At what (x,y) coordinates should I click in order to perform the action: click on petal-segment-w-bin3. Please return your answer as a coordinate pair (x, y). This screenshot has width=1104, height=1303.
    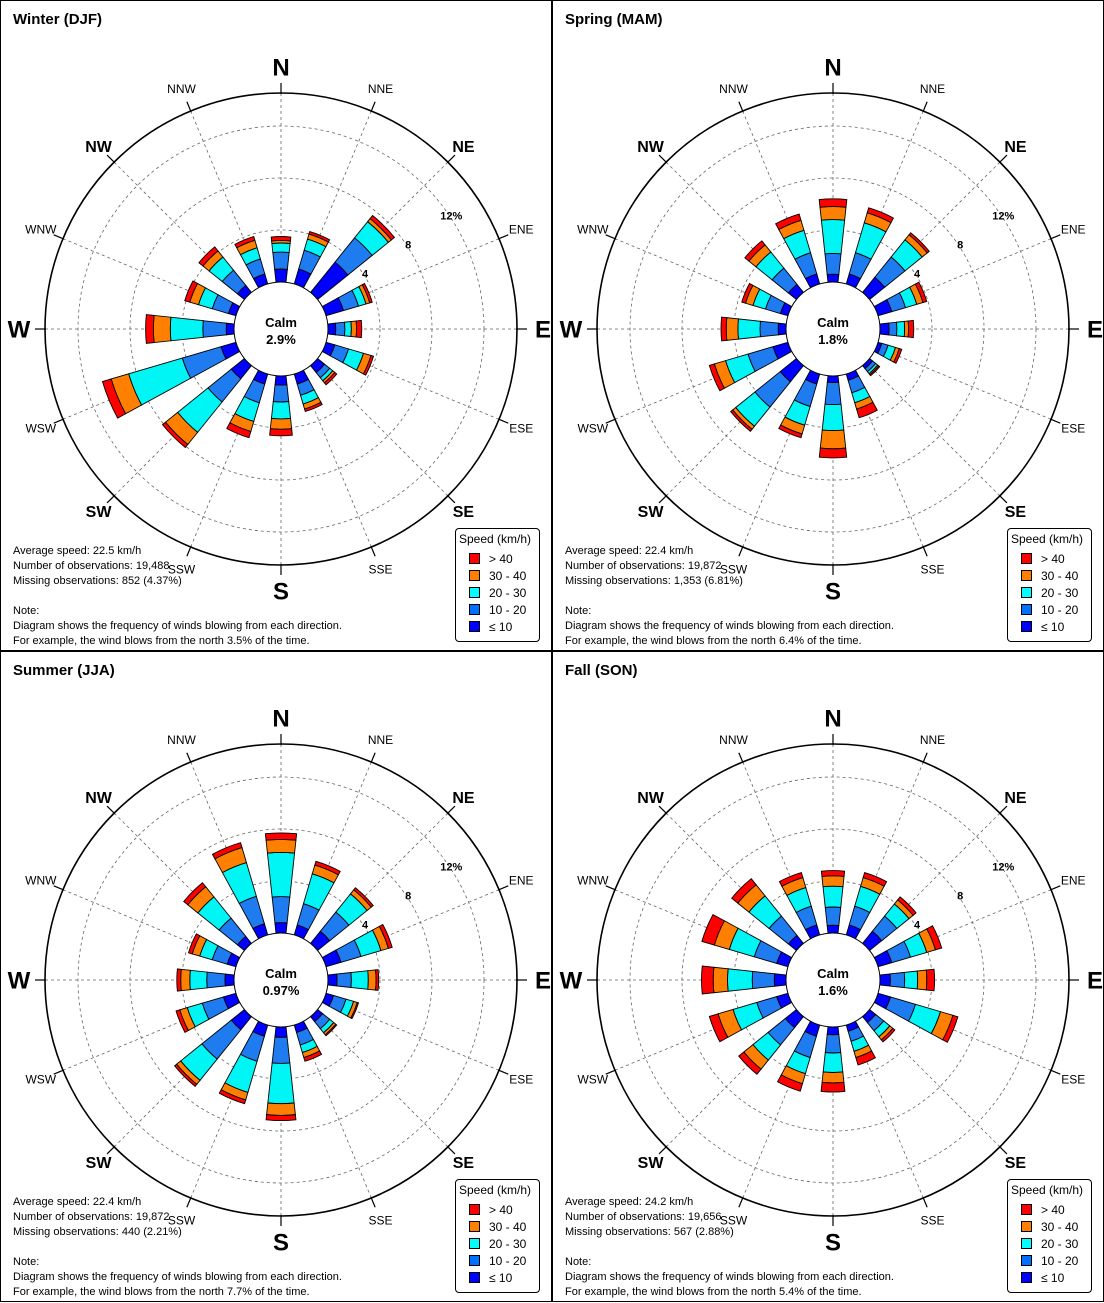
    Looking at the image, I should click on (720, 980).